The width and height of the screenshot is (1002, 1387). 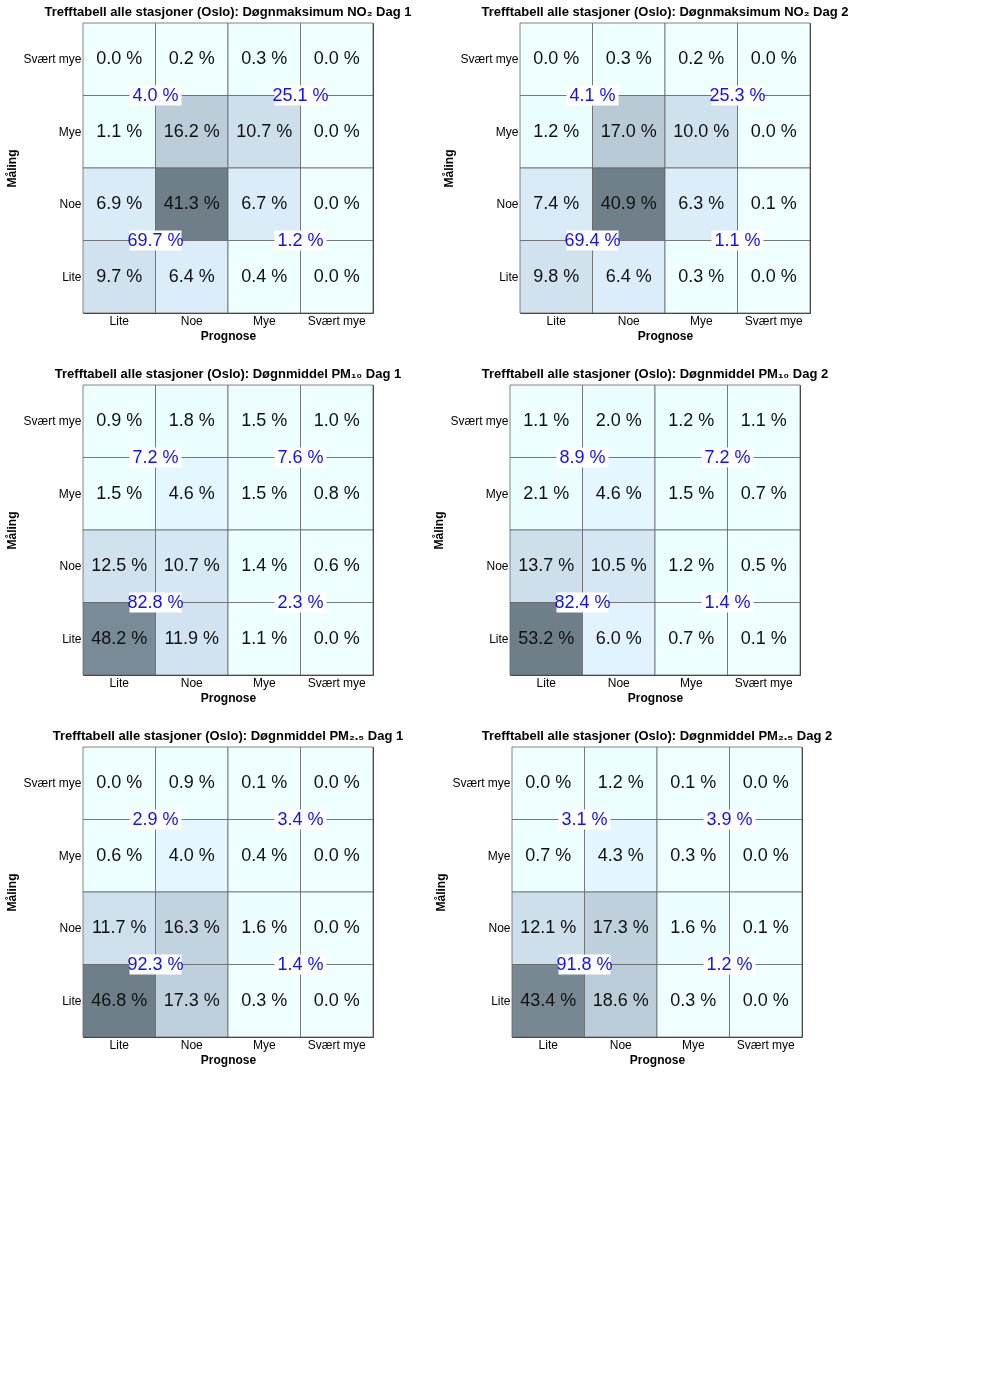 What do you see at coordinates (618, 565) in the screenshot?
I see `data-label: 10.5 %` at bounding box center [618, 565].